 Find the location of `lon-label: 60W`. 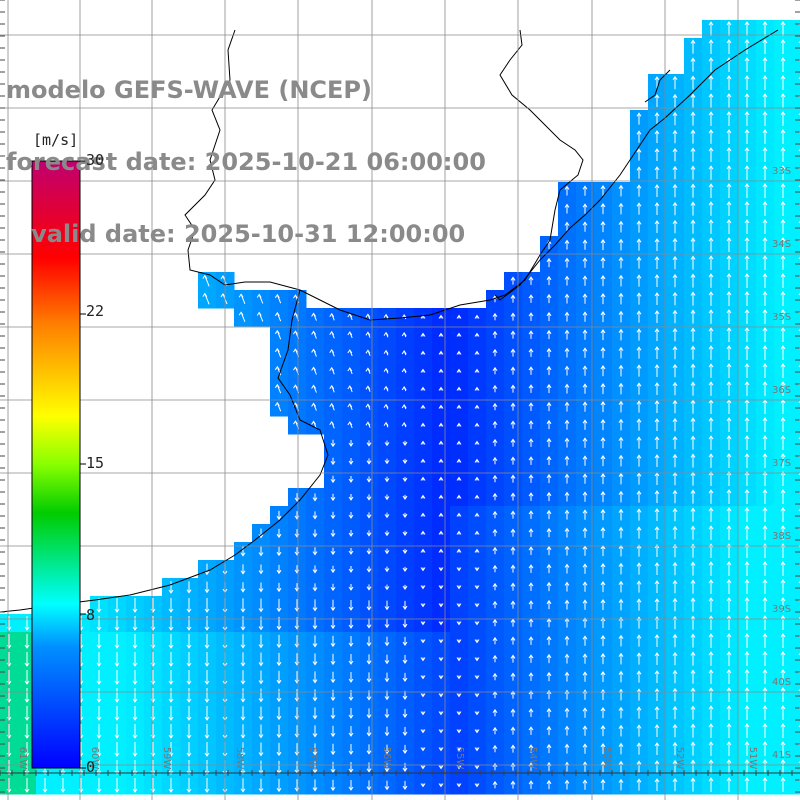

lon-label: 60W is located at coordinates (94, 758).